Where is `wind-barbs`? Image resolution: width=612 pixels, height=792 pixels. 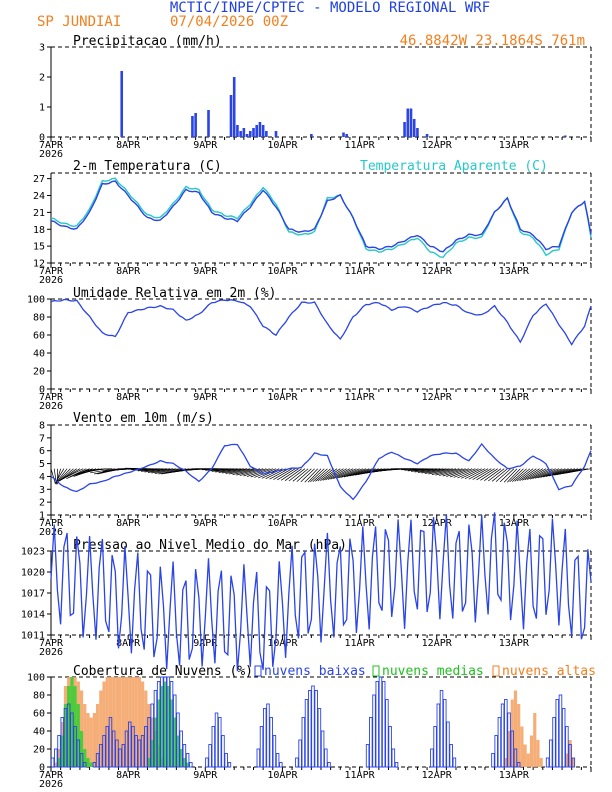
wind-barbs is located at coordinates (321, 476).